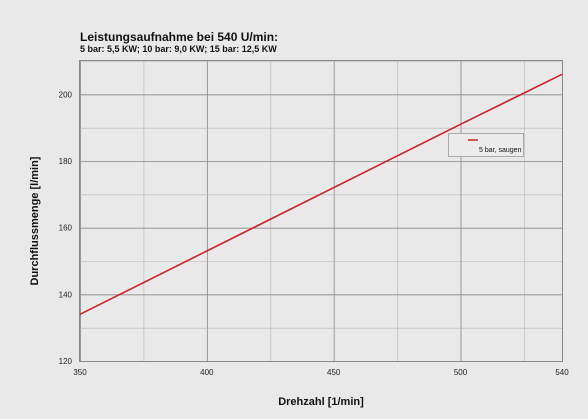 This screenshot has height=419, width=588. Describe the element at coordinates (35, 220) in the screenshot. I see `y-axis-label: Durchflussmenge [l/min]` at that location.